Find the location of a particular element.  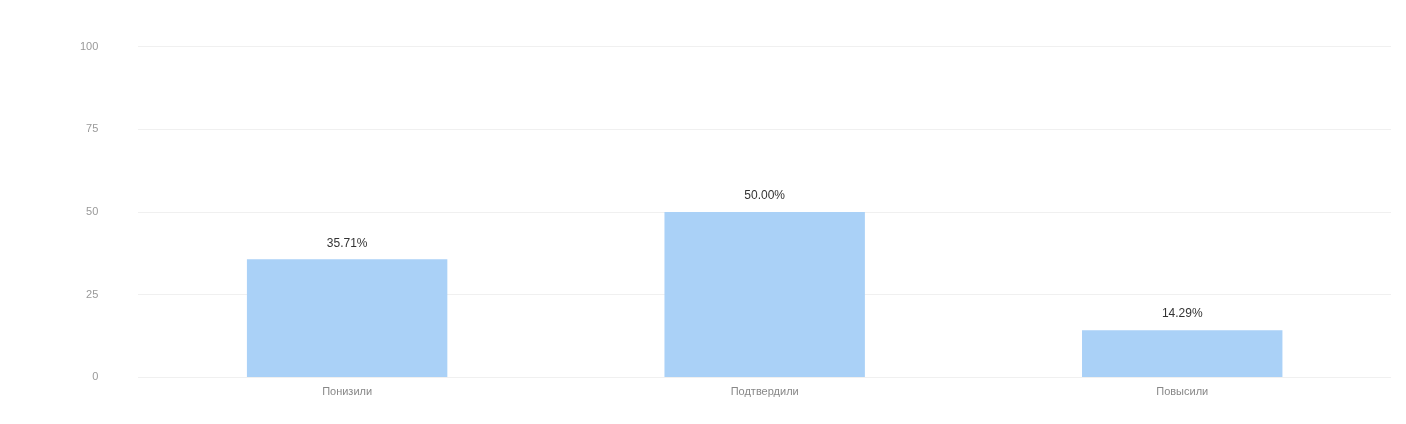

data-label: 14.29% is located at coordinates (1182, 313).